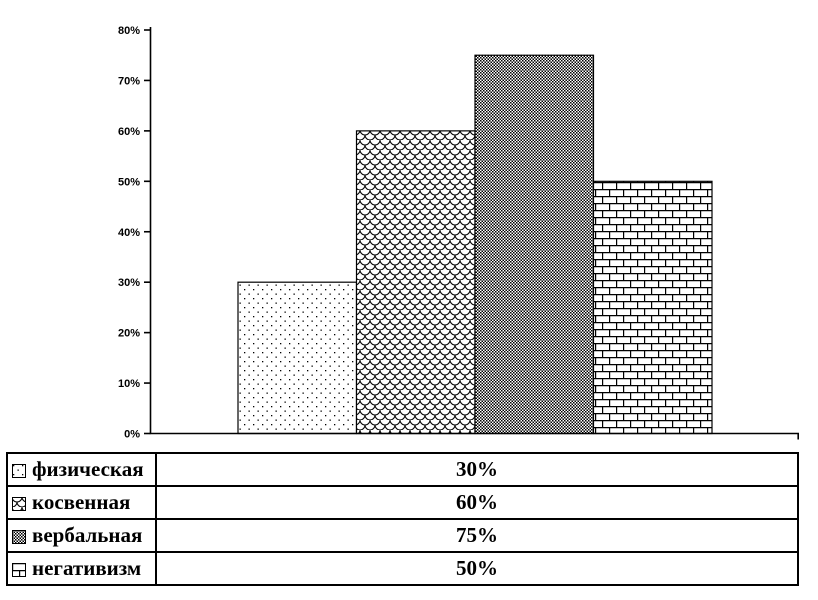 The width and height of the screenshot is (818, 600). What do you see at coordinates (88, 469) in the screenshot?
I see `legend-label: физическая` at bounding box center [88, 469].